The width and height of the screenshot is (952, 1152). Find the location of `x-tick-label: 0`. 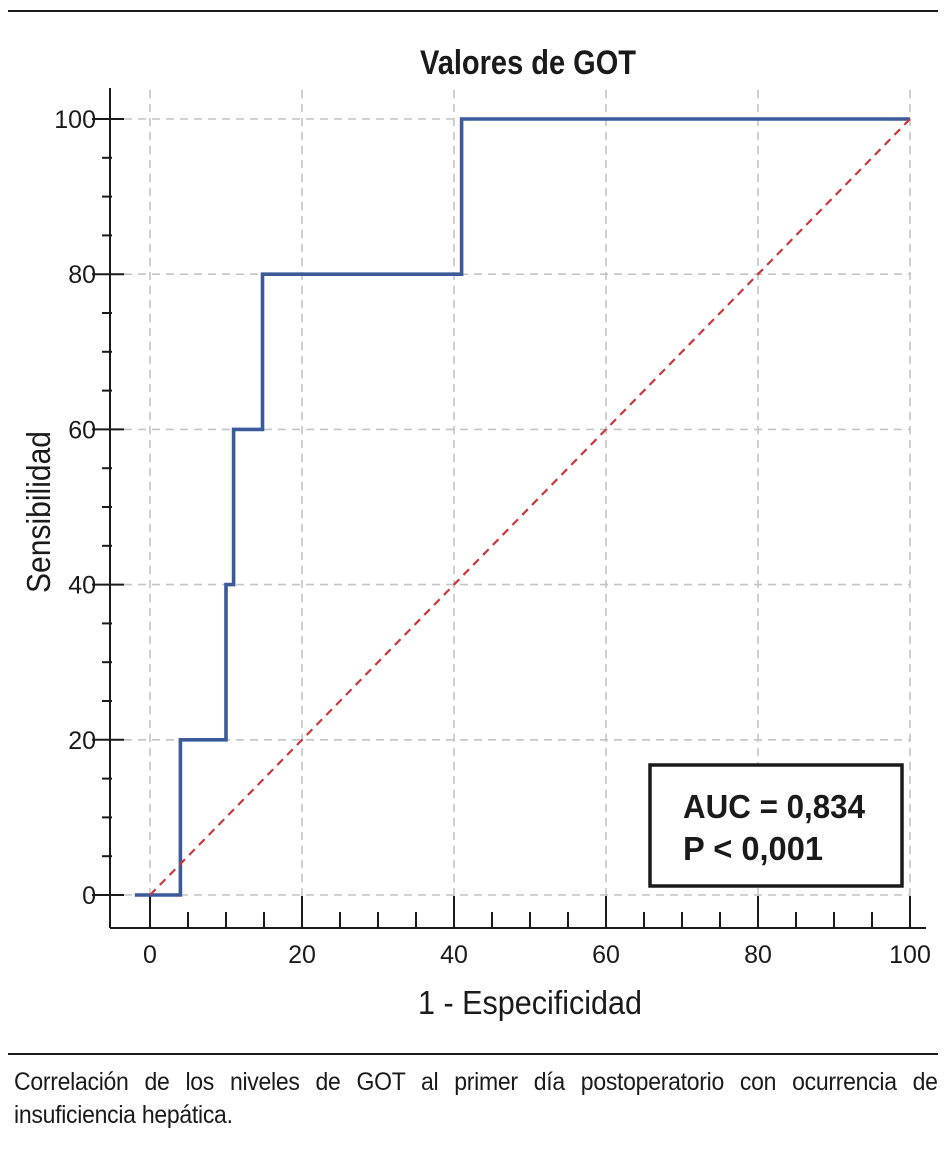

x-tick-label: 0 is located at coordinates (150, 955).